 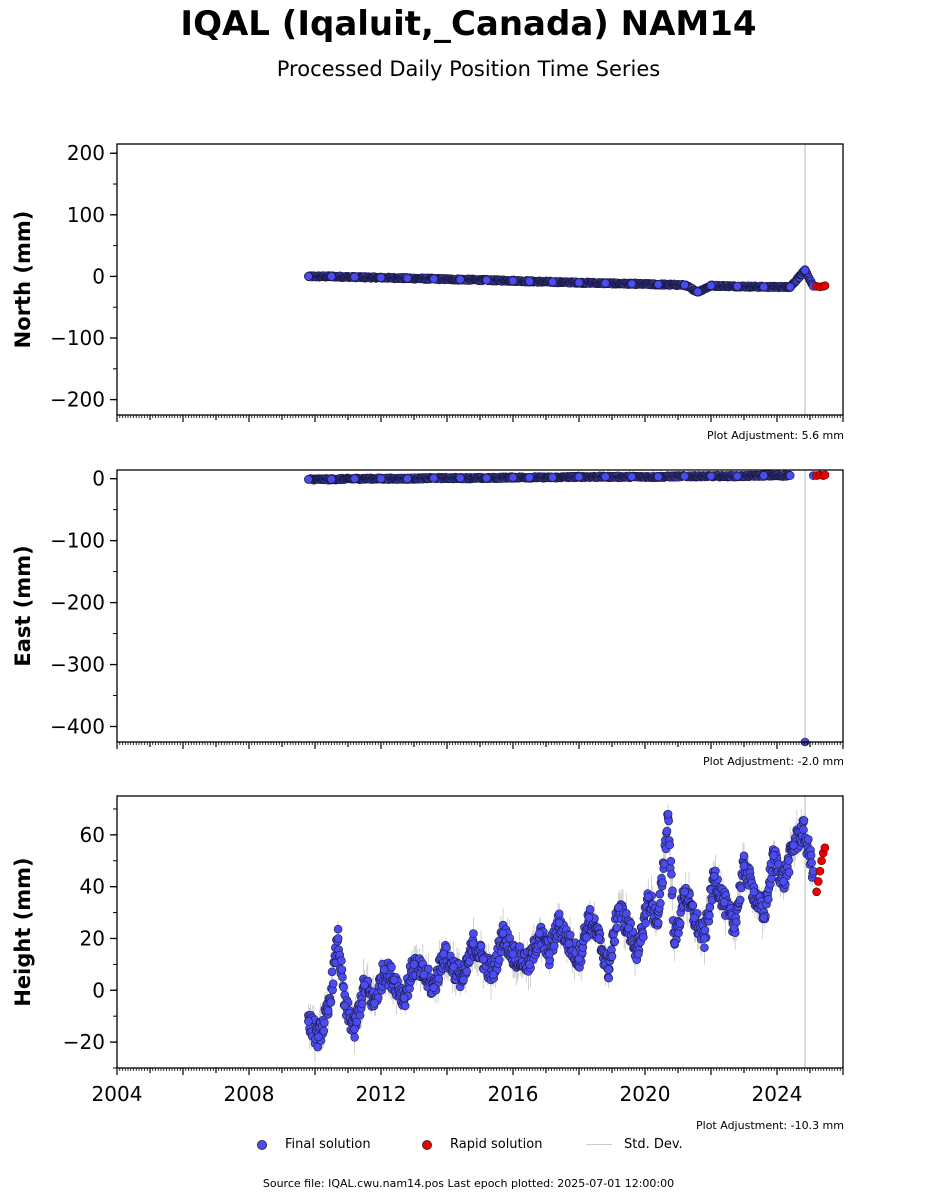 I want to click on y-tick-label: 40, so click(x=92, y=887).